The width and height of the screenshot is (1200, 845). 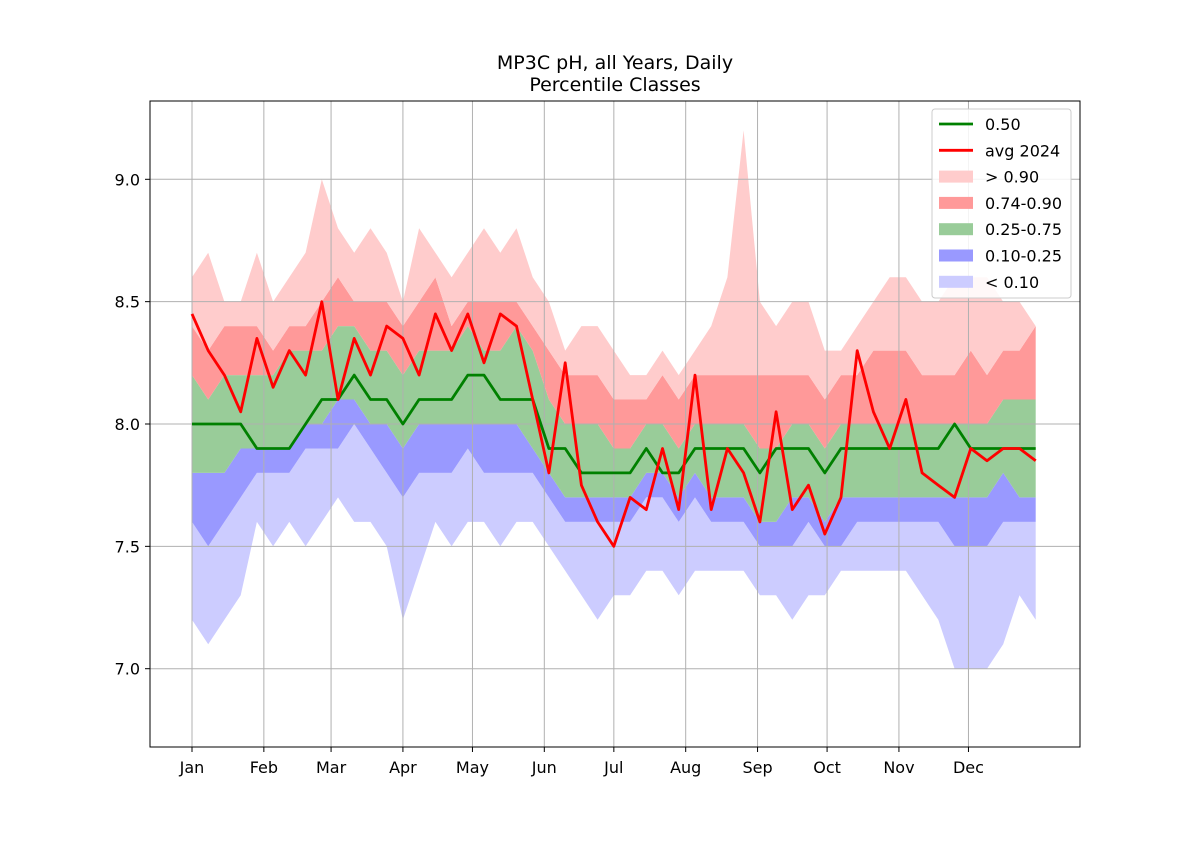 I want to click on legend-label-6: < 0.10, so click(x=1012, y=282).